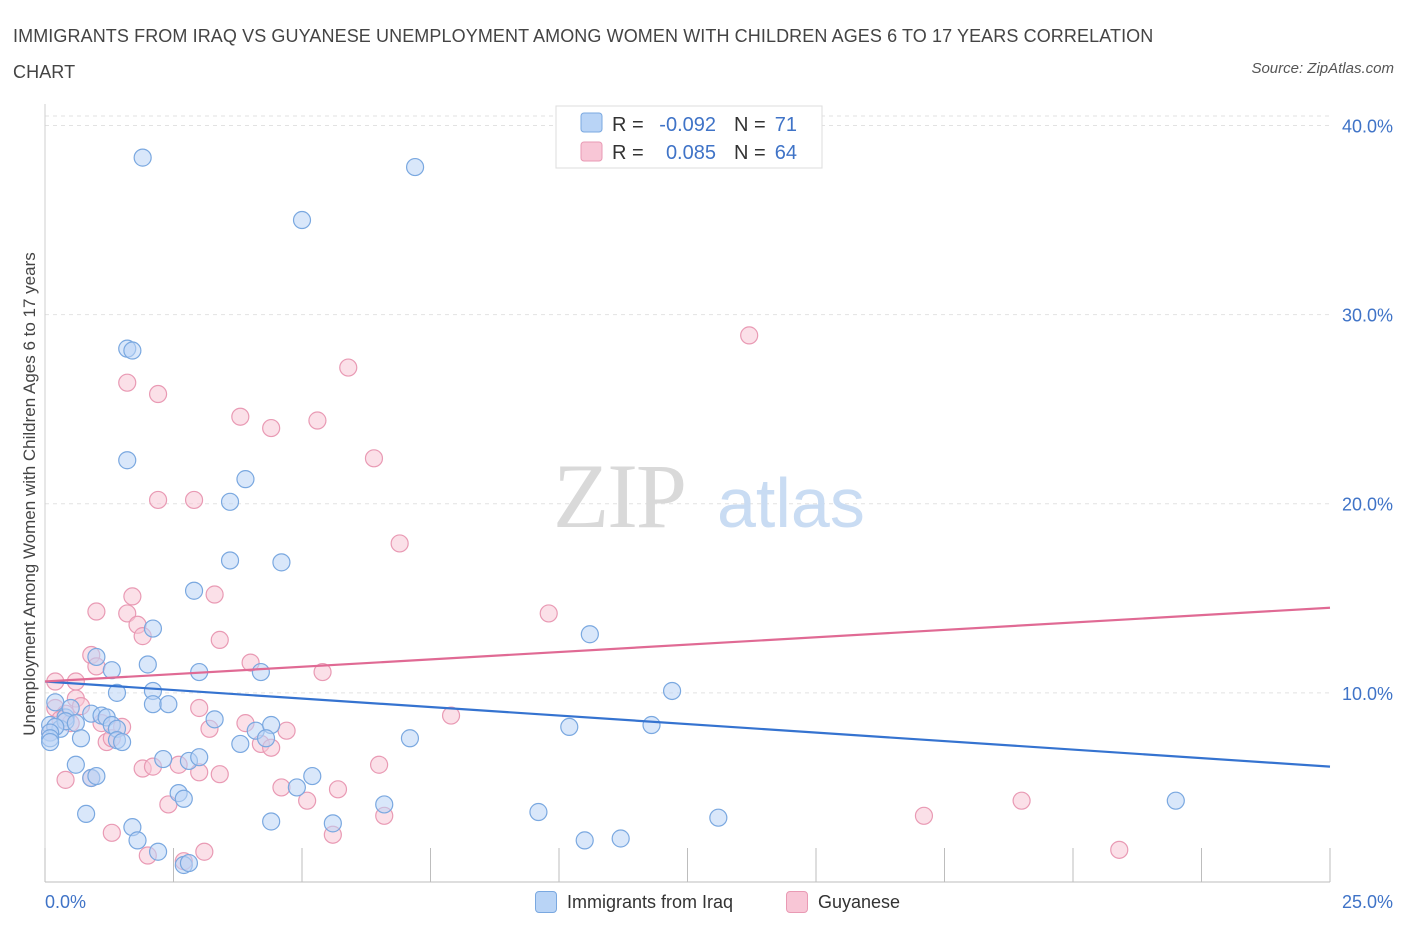 The image size is (1406, 930). I want to click on y-tick-label-1: 20.0%, so click(1367, 505).